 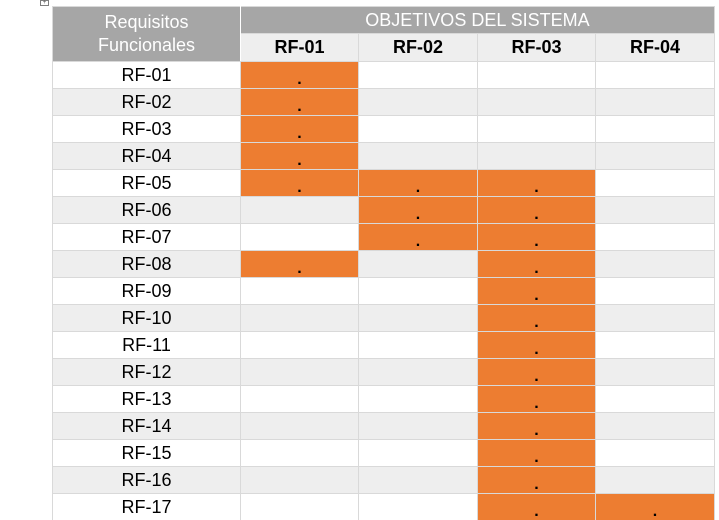 I want to click on table-row: RF-12., so click(x=383, y=372).